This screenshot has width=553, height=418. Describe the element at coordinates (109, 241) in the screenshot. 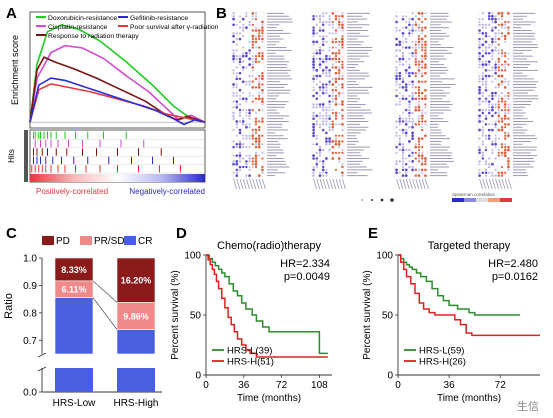

I see `legend-label-pr-sd: PR/SD` at that location.